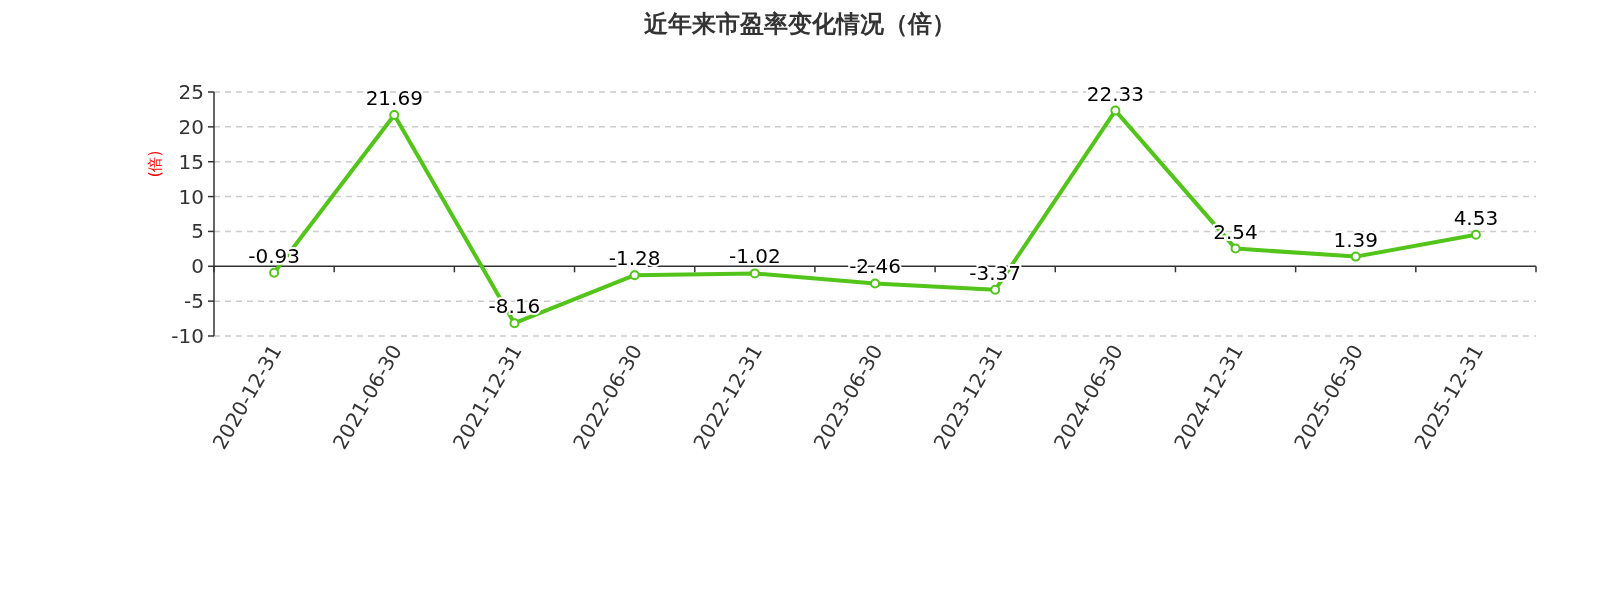 The image size is (1600, 600). I want to click on data-label: -1.02, so click(754, 256).